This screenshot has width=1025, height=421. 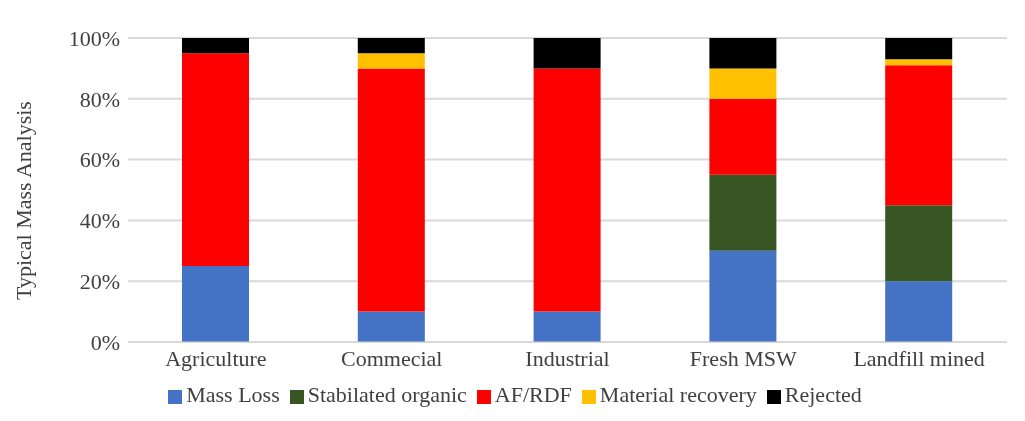 I want to click on x-tick-label: Agriculture, so click(x=216, y=358).